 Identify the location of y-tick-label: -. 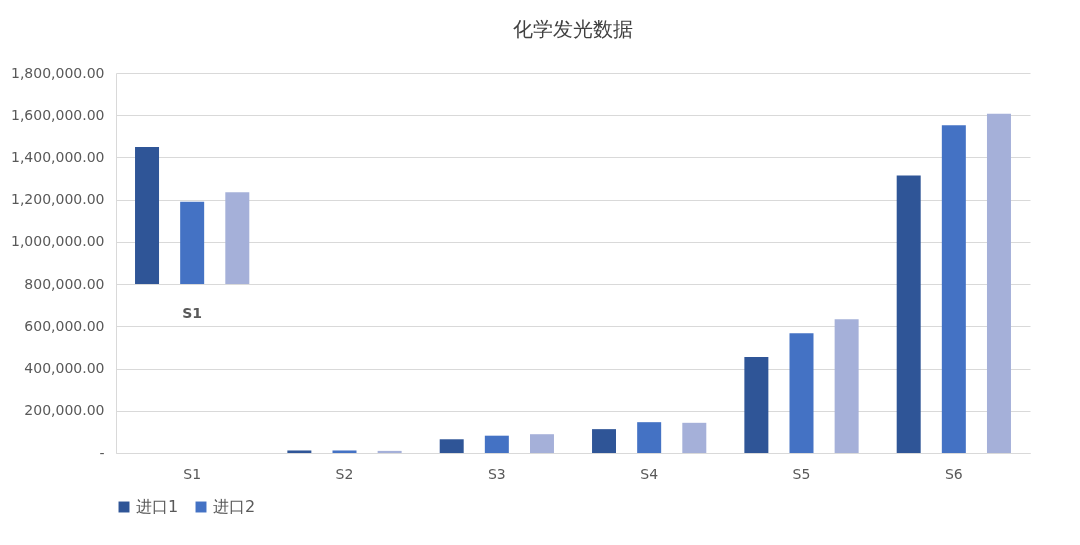
(102, 452).